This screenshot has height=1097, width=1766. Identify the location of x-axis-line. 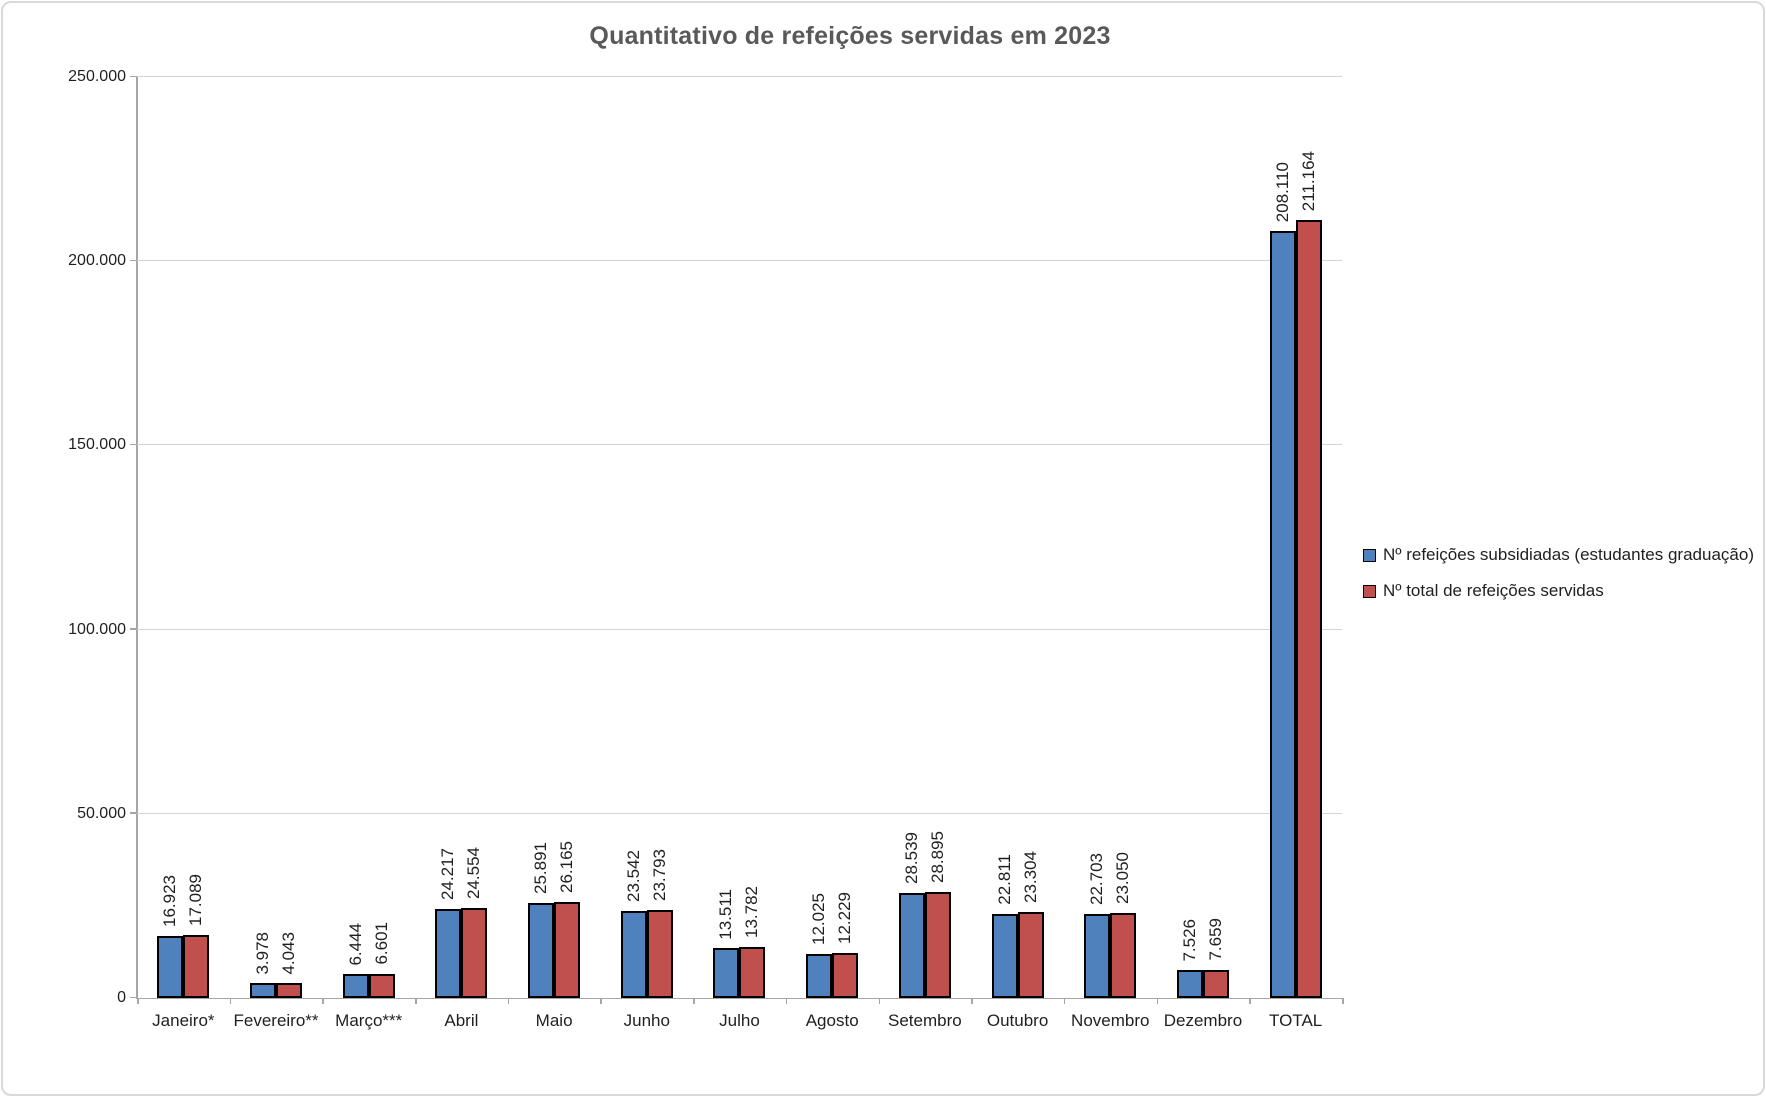
(739, 998).